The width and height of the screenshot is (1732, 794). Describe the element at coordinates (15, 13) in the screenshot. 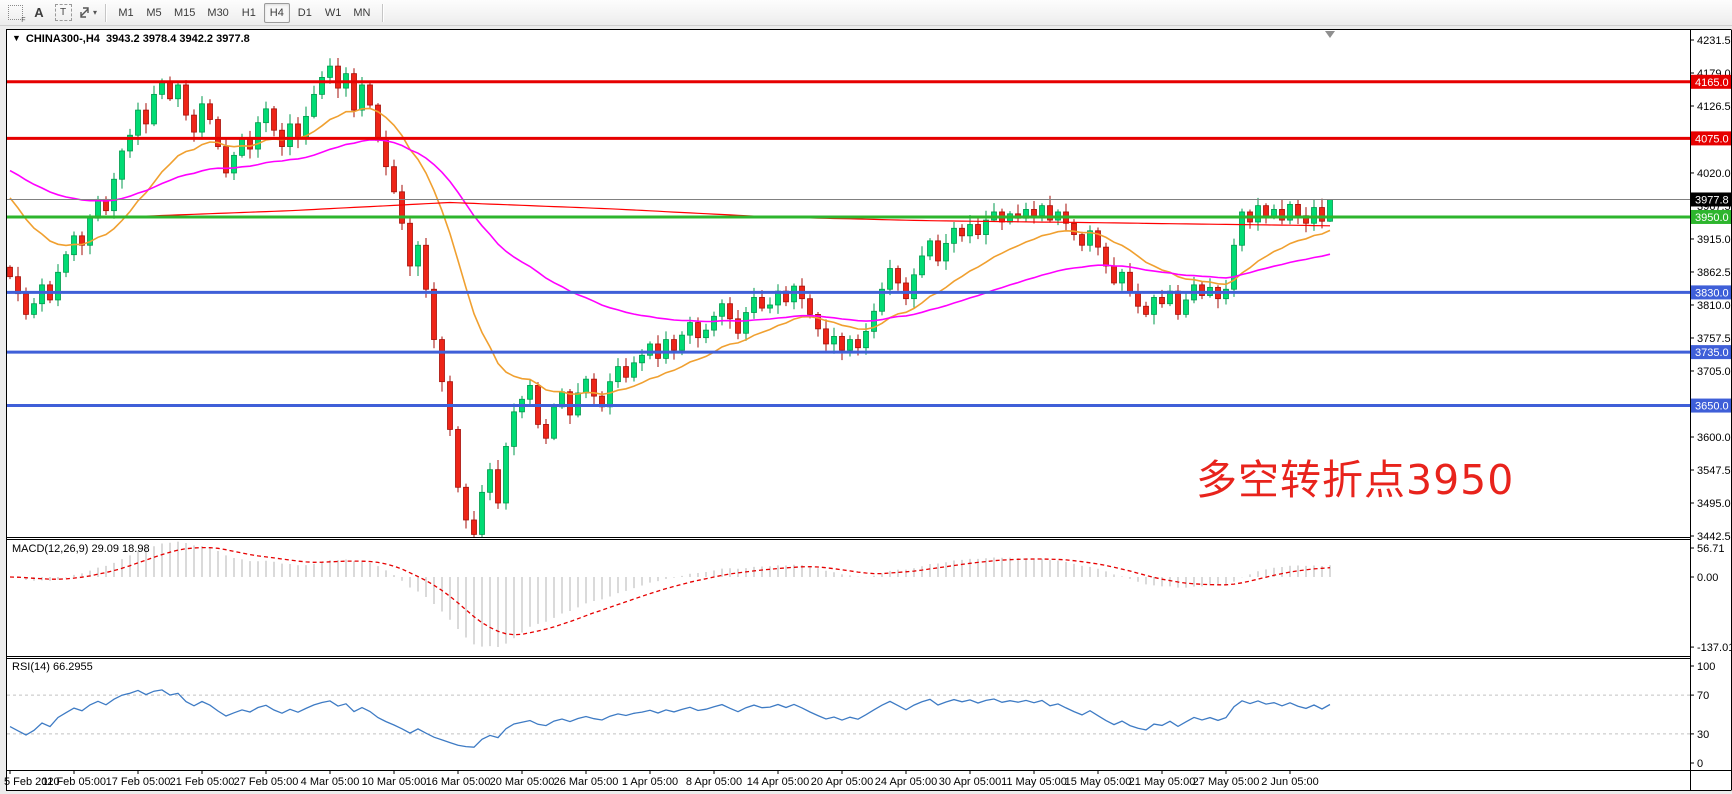

I see `frame-f-icon: F` at that location.